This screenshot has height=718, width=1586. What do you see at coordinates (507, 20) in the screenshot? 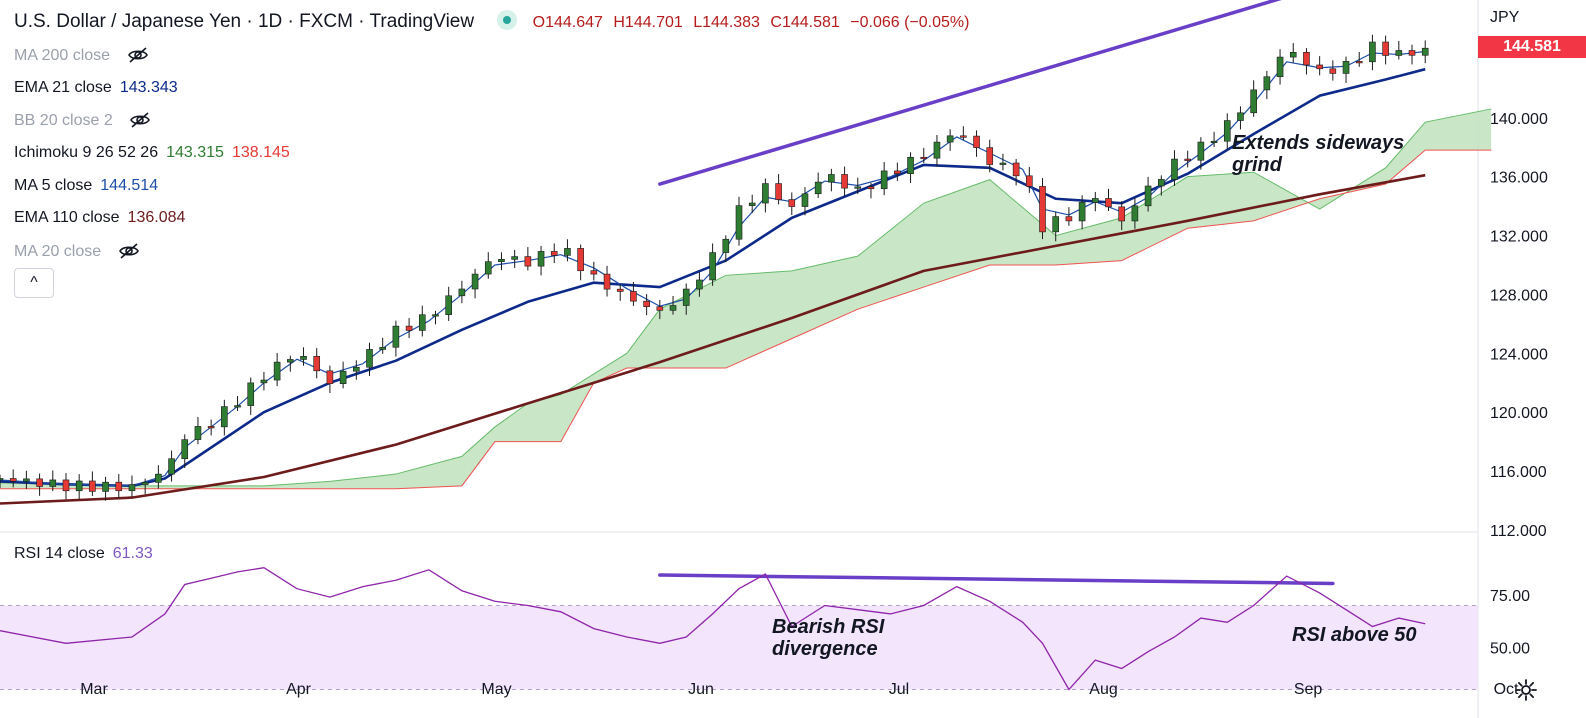
I see `market-status-icon` at bounding box center [507, 20].